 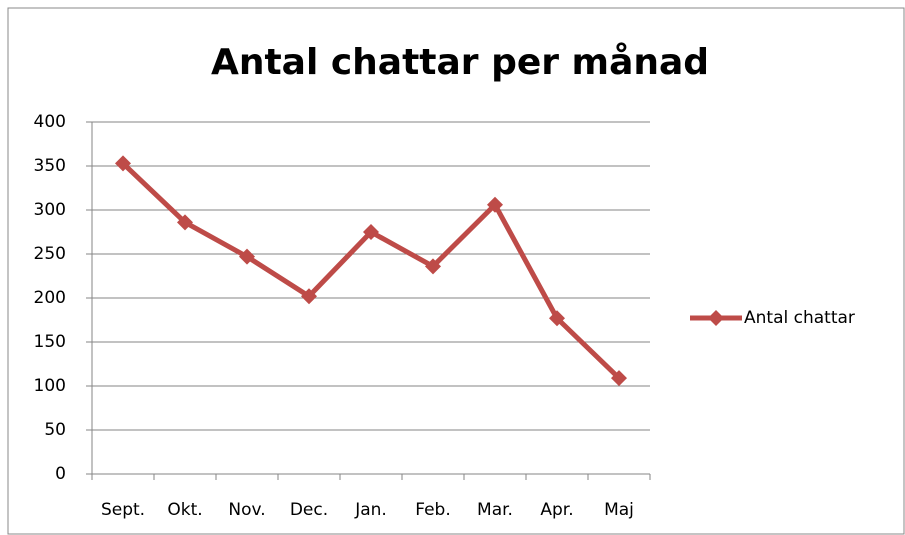 What do you see at coordinates (50, 166) in the screenshot?
I see `y-tick-label: 350` at bounding box center [50, 166].